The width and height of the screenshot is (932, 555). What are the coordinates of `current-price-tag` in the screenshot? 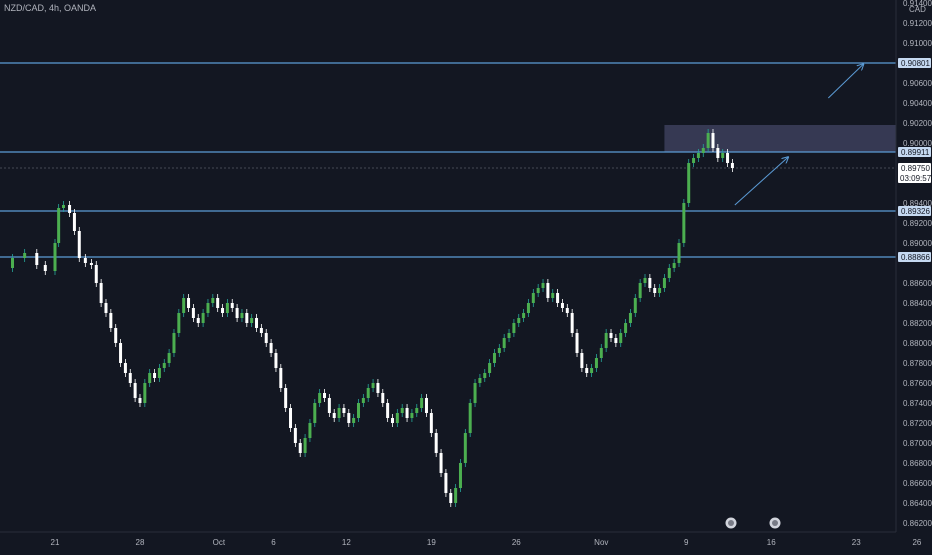 It's located at (914, 173).